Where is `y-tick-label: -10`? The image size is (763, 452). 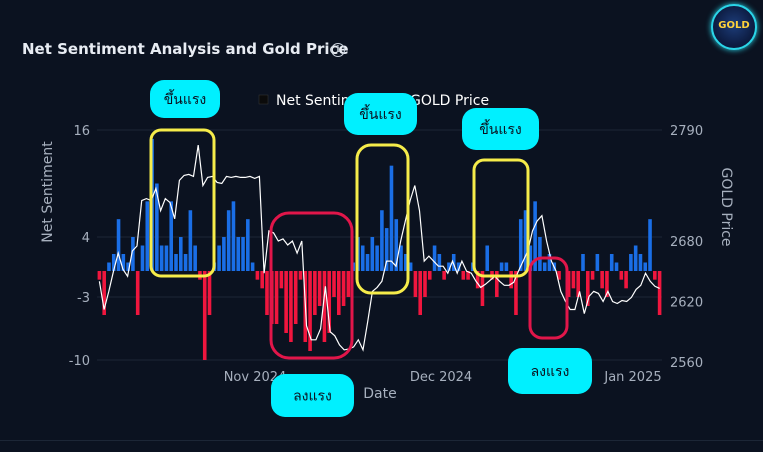 y-tick-label: -10 is located at coordinates (79, 361).